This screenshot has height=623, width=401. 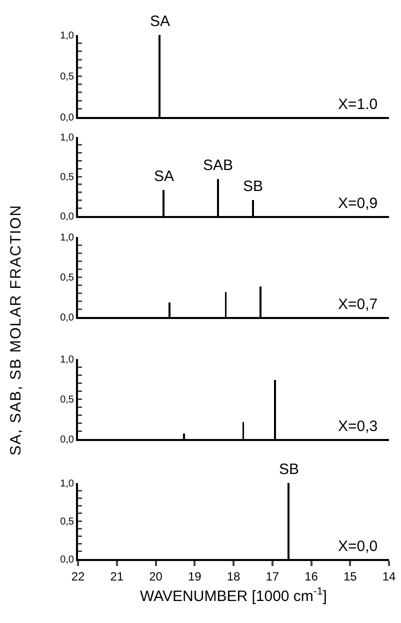 I want to click on annotation: X=0,9, so click(x=358, y=203).